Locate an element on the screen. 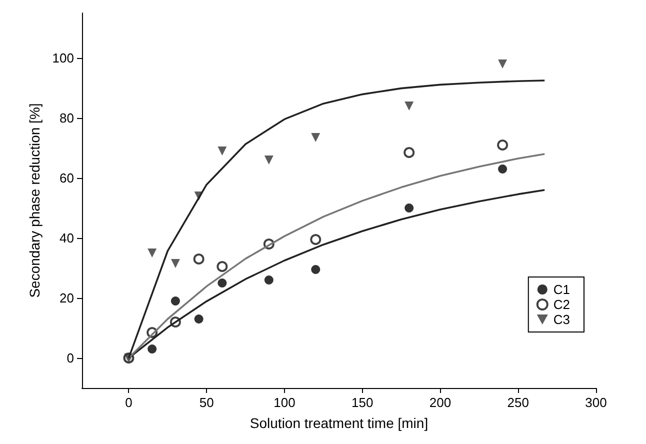 The height and width of the screenshot is (444, 646). x-tick-label: 0 is located at coordinates (128, 402).